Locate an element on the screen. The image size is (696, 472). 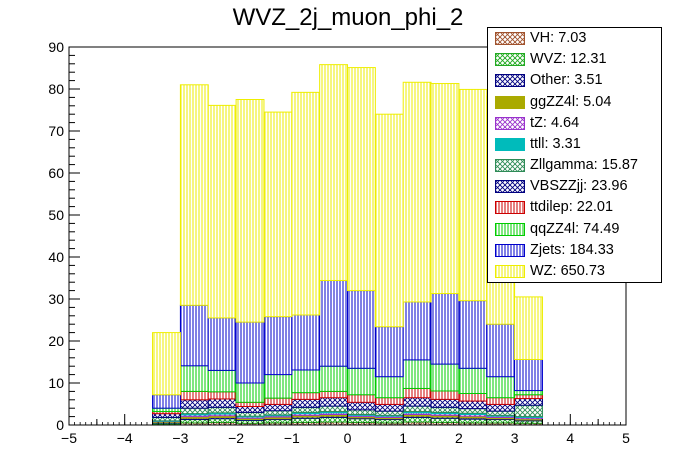
y-tick-label: 20 is located at coordinates (56, 341).